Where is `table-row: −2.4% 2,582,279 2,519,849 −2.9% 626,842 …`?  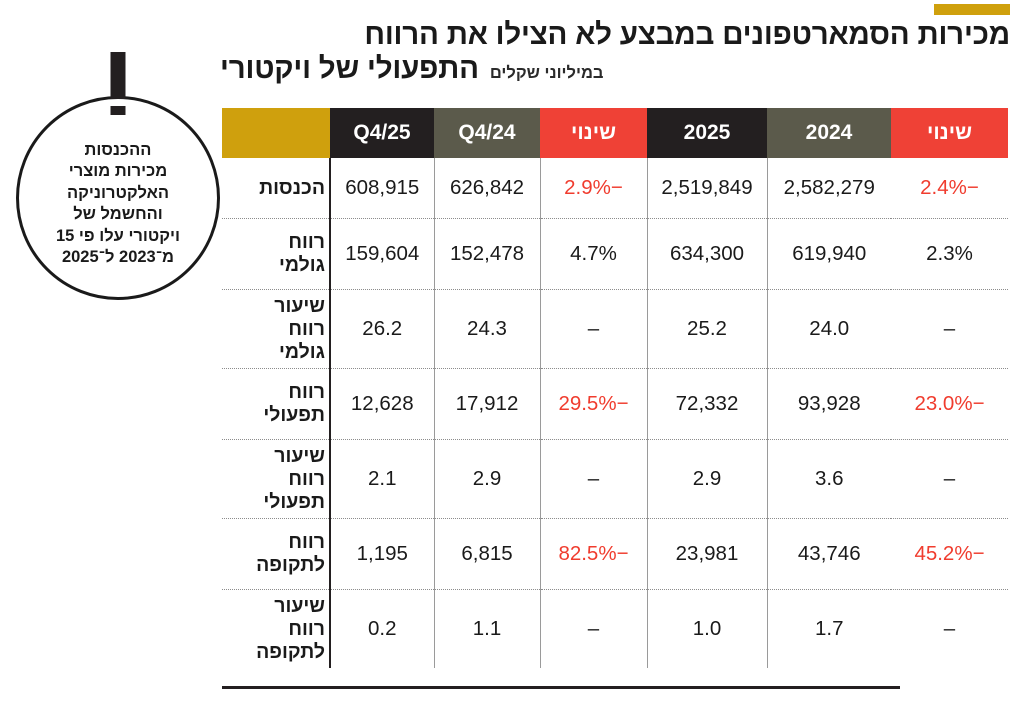 table-row: −2.4% 2,582,279 2,519,849 −2.9% 626,842 … is located at coordinates (615, 188).